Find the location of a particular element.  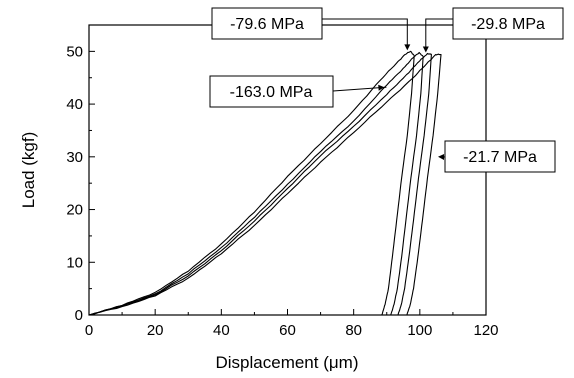

y-tick-label: 0 is located at coordinates (79, 315).